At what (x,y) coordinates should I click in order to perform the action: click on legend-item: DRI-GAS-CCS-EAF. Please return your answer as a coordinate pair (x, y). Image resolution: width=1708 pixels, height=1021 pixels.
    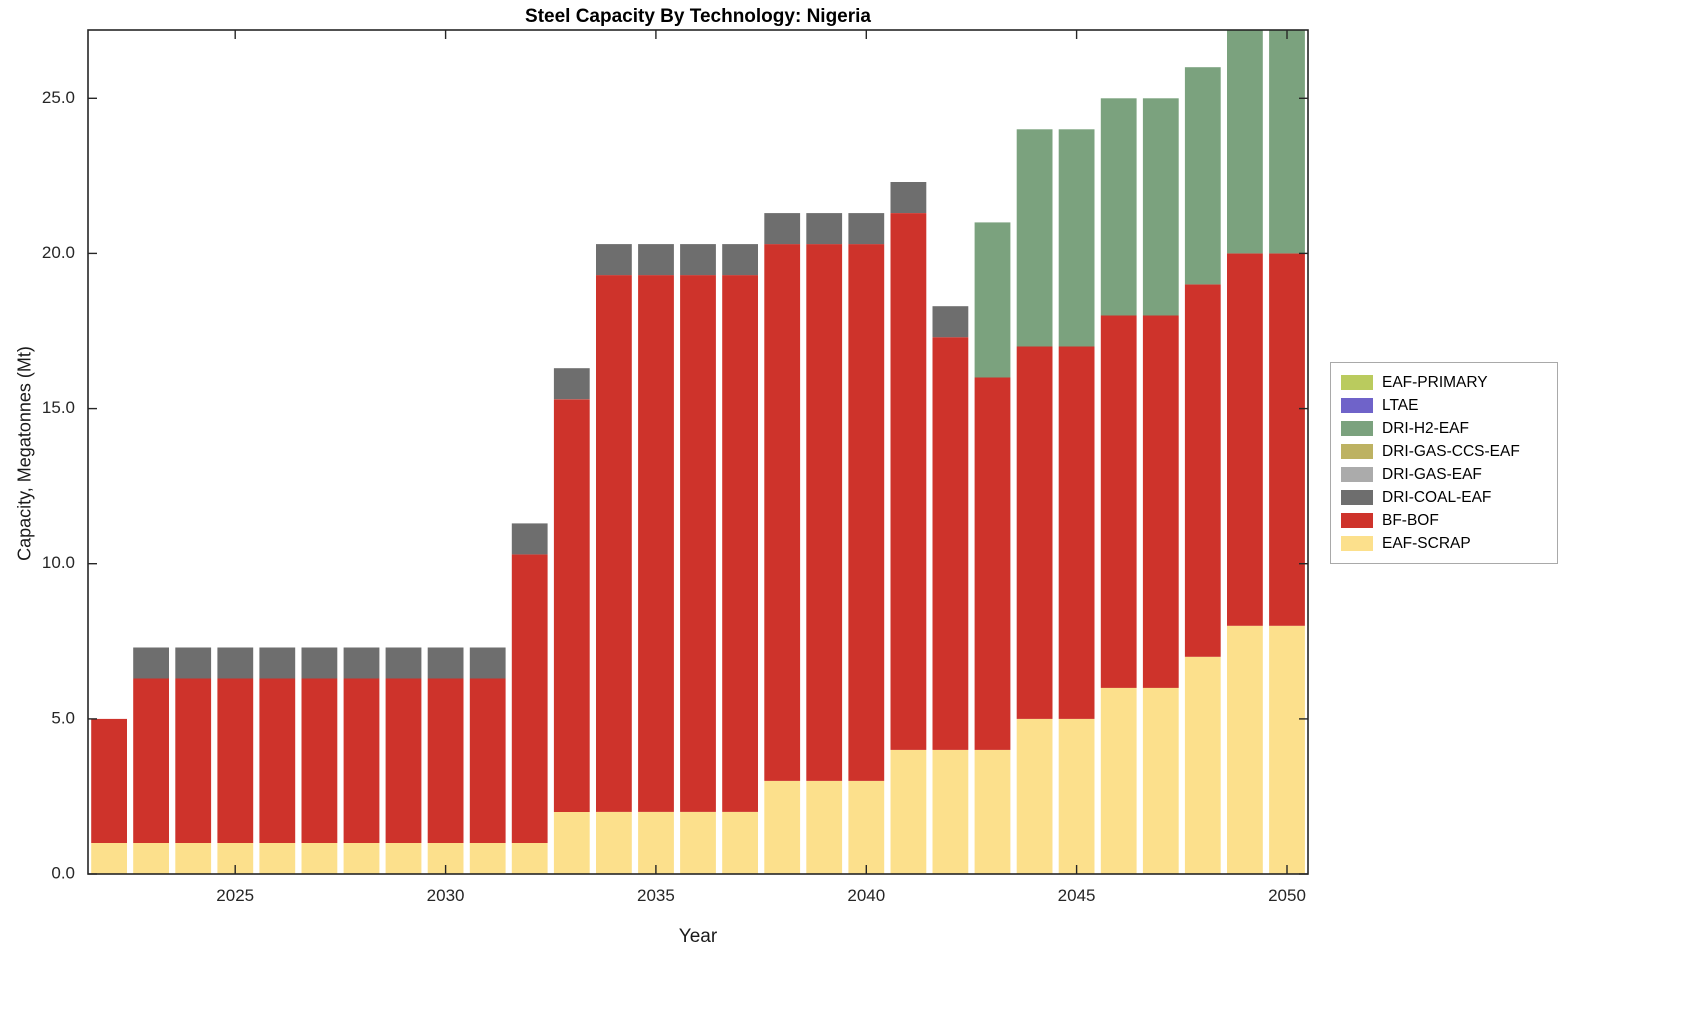
    Looking at the image, I should click on (1444, 451).